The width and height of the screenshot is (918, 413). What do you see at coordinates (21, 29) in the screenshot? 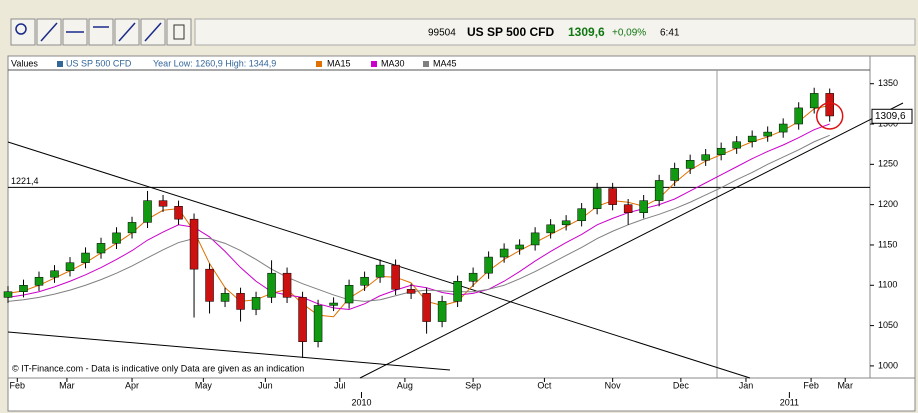
I see `zoom-icon` at bounding box center [21, 29].